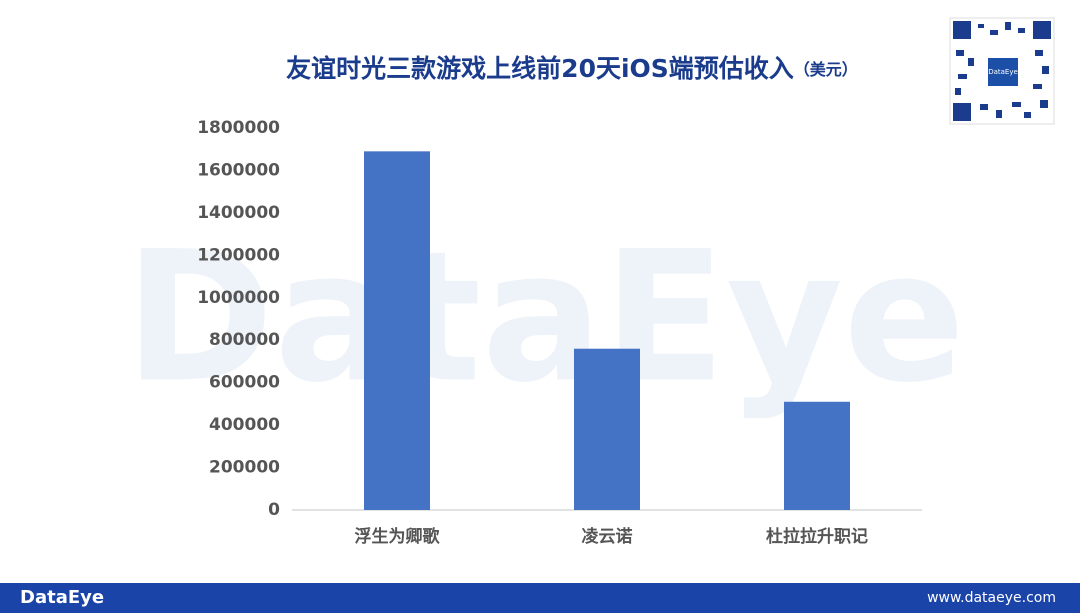 This screenshot has width=1080, height=613. I want to click on y-tick-label: 0, so click(274, 510).